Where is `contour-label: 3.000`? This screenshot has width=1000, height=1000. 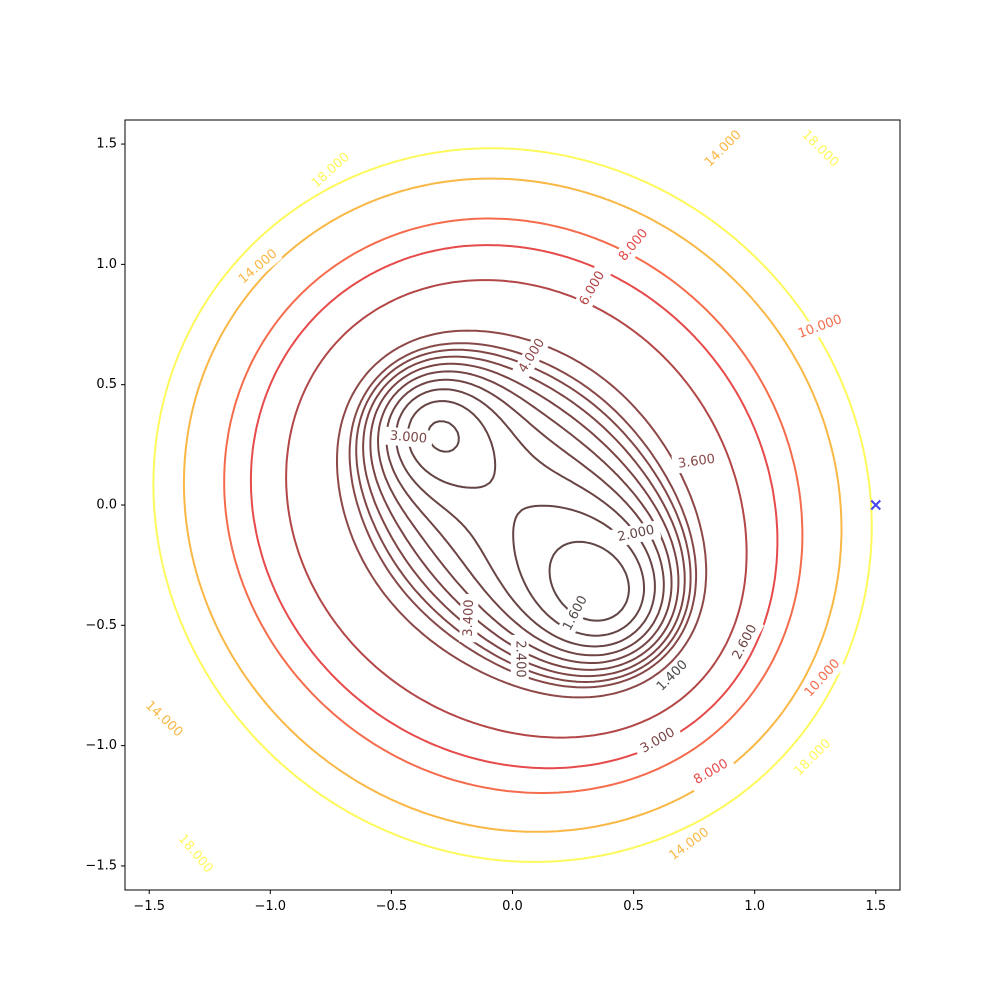
contour-label: 3.000 is located at coordinates (408, 438).